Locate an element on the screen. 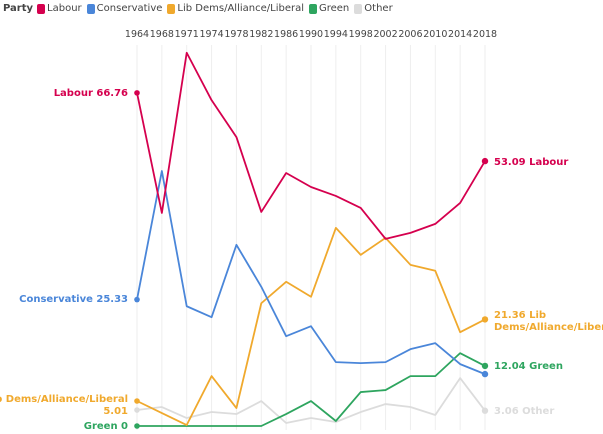 The height and width of the screenshot is (434, 603). series-line-green is located at coordinates (311, 389).